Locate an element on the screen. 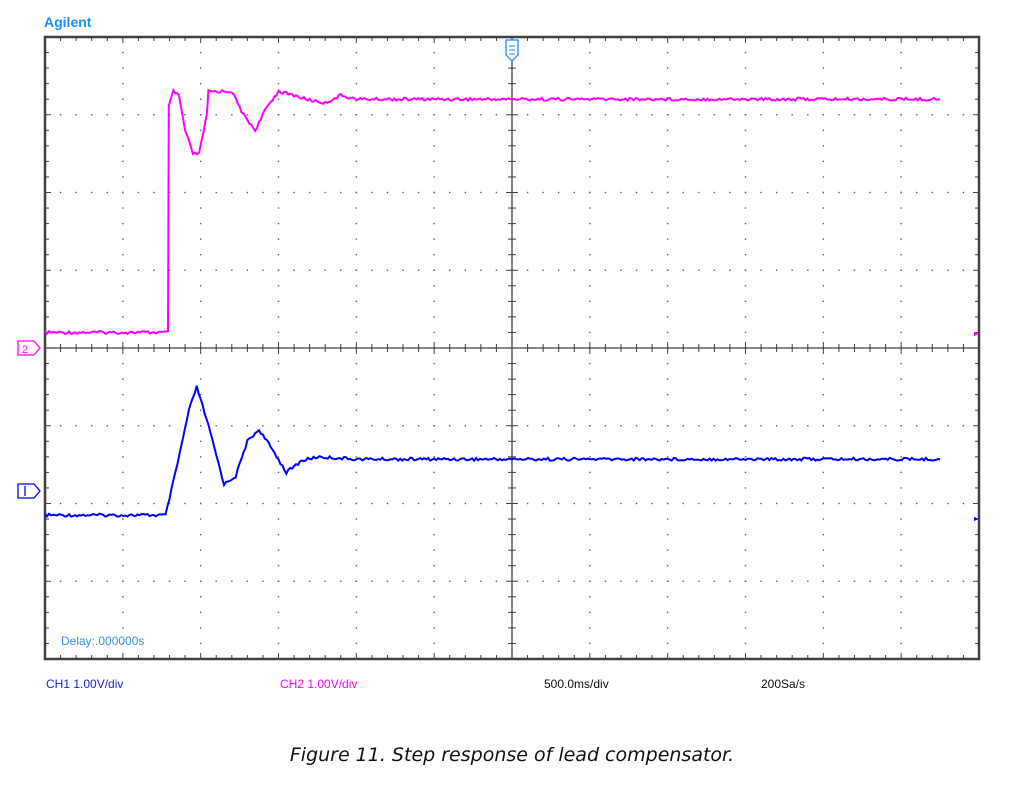 This screenshot has height=785, width=1024. ch2-scale-label: CH2 1.00V/div is located at coordinates (319, 684).